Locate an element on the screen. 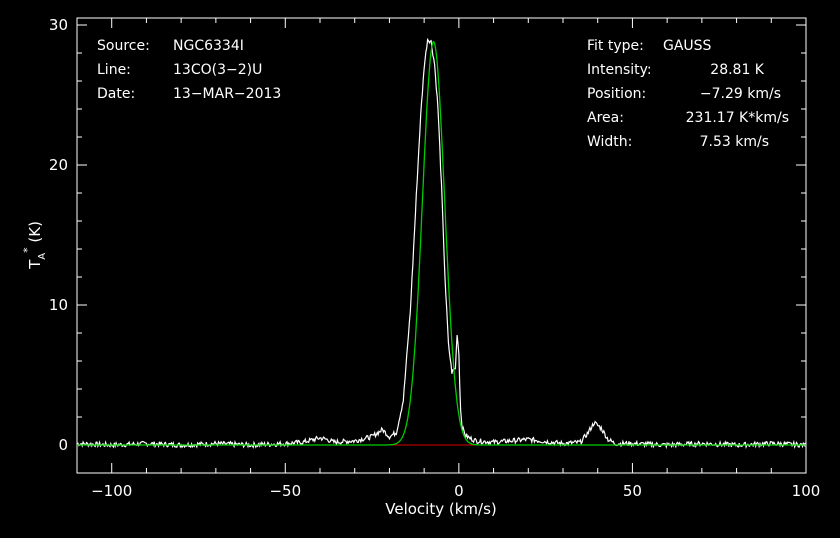 This screenshot has width=840, height=538. y-tick-labels: 0 10 20 30 is located at coordinates (58, 235).